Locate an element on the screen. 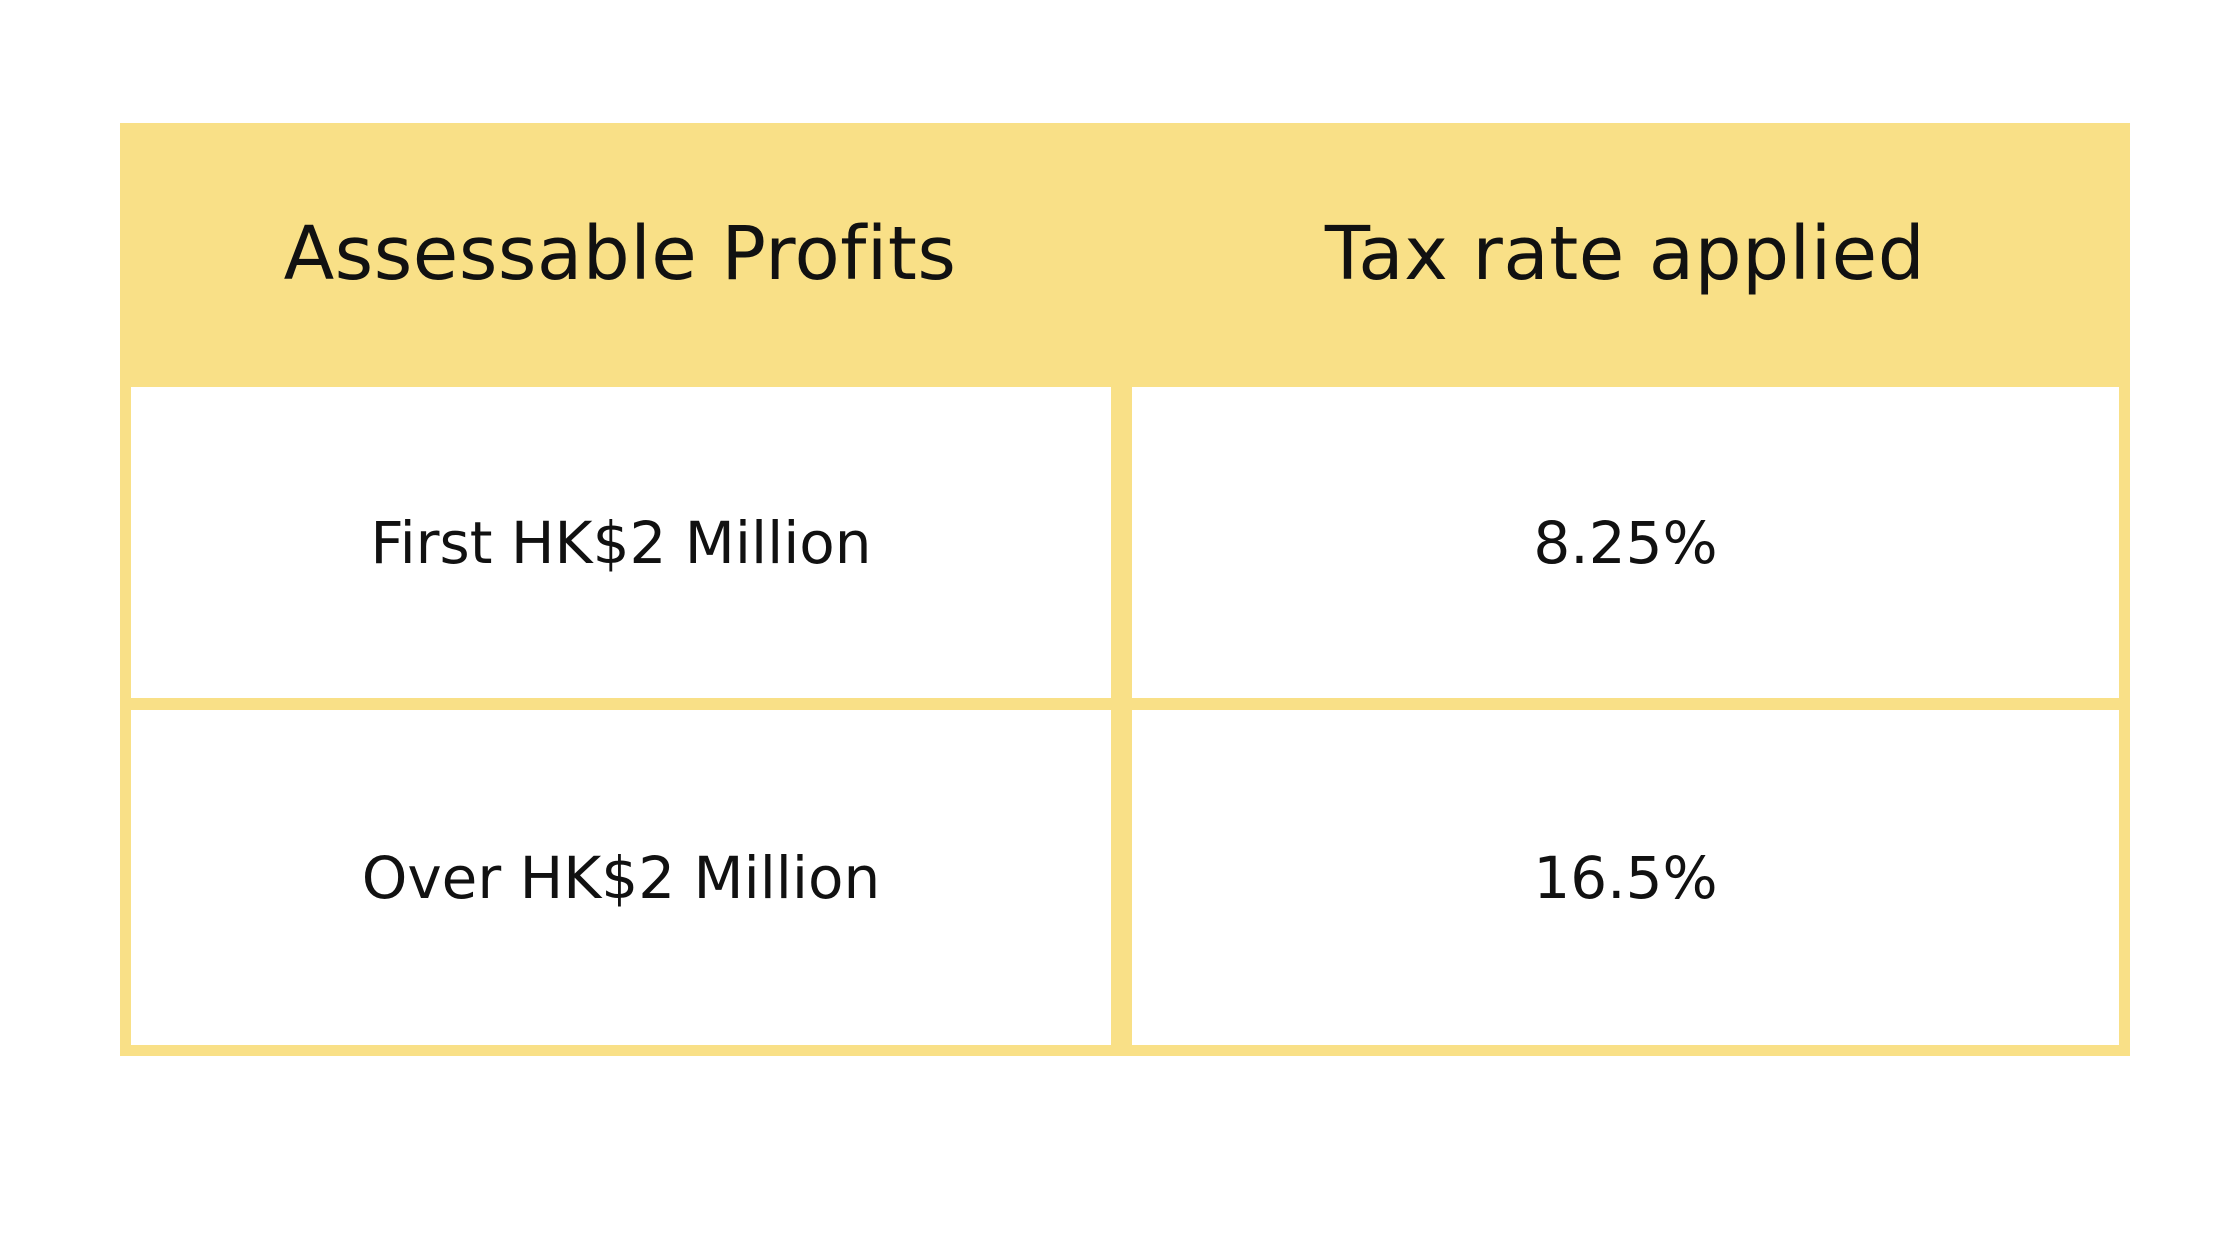 The width and height of the screenshot is (2240, 1260). header-tax-rate-applied: Tax rate applied is located at coordinates (1625, 254).